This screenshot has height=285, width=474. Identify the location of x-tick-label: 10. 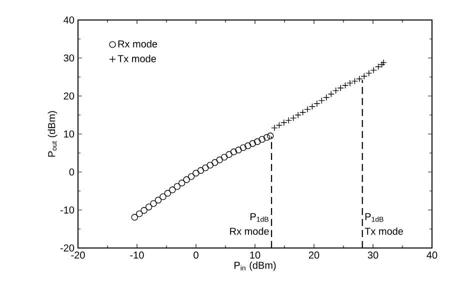
(255, 255).